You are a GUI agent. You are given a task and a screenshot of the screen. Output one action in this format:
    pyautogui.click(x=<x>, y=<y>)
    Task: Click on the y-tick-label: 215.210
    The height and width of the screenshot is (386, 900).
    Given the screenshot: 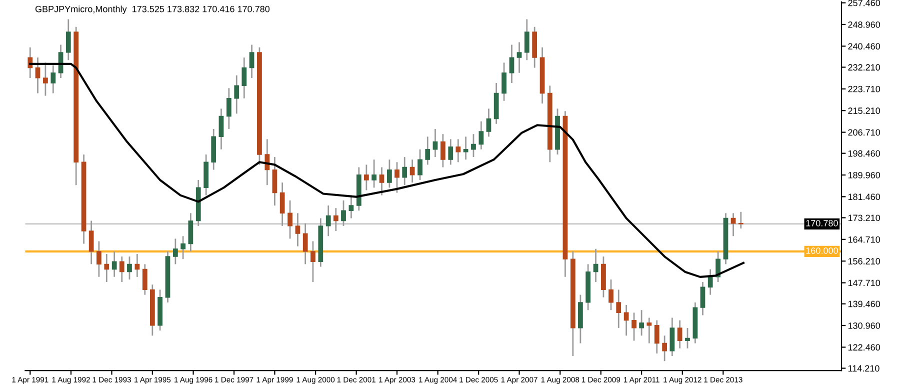 What is the action you would take?
    pyautogui.click(x=864, y=111)
    